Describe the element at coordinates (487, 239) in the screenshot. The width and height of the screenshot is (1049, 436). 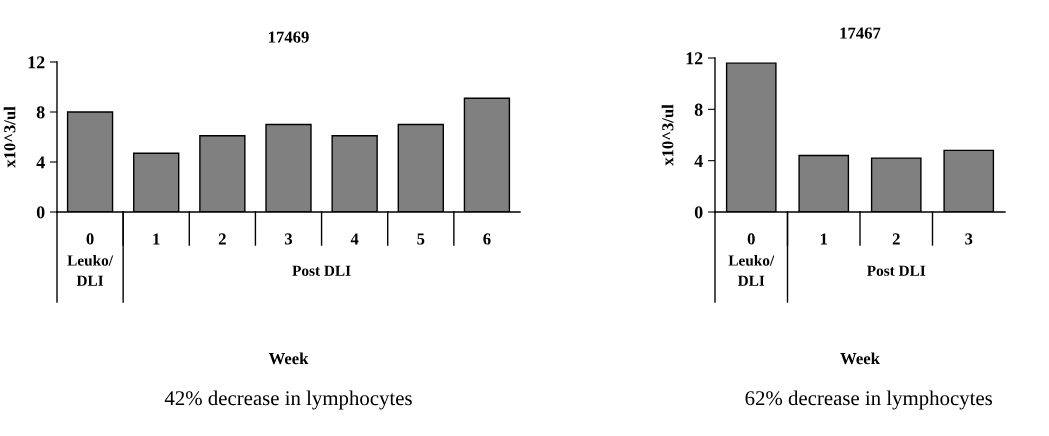
I see `x-tick-label: 6` at that location.